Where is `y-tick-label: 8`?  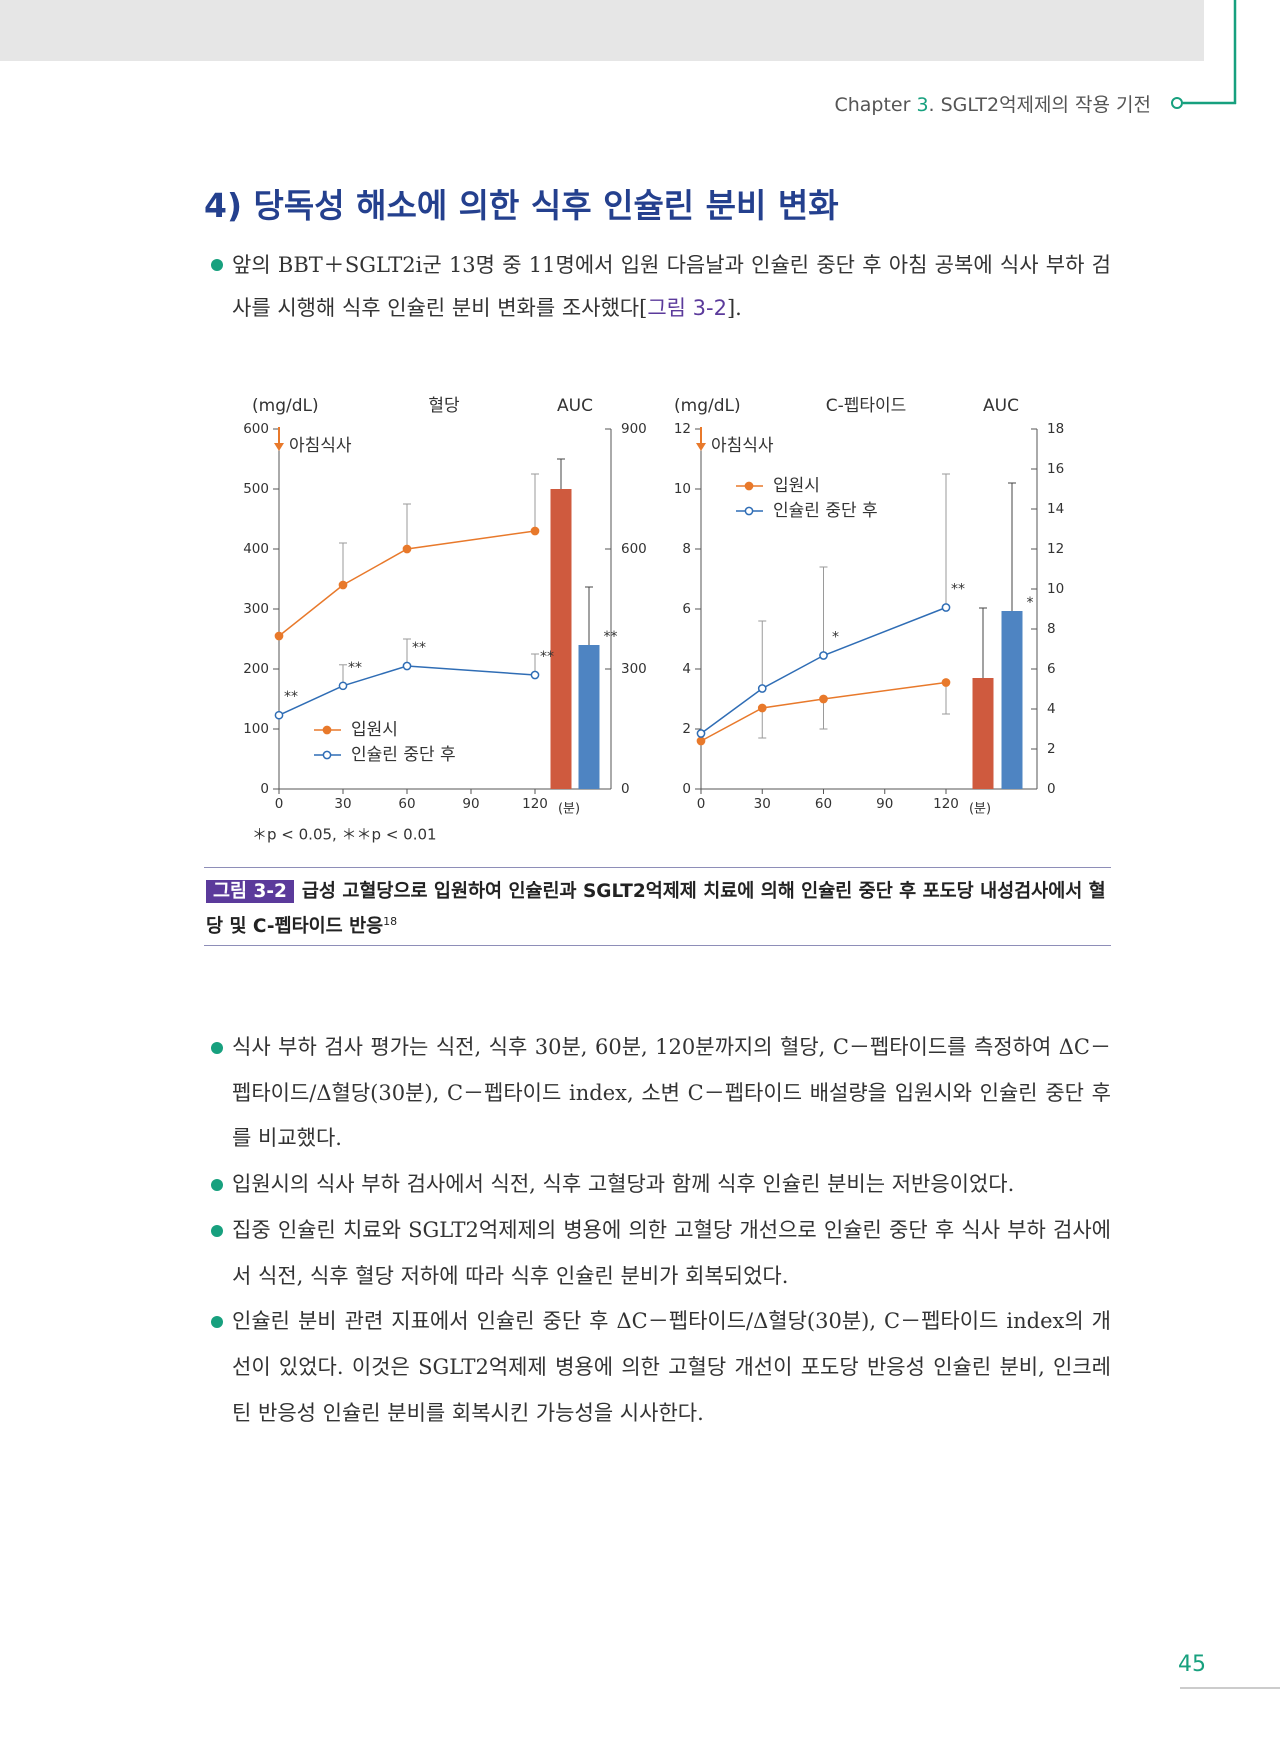
y-tick-label: 8 is located at coordinates (686, 549).